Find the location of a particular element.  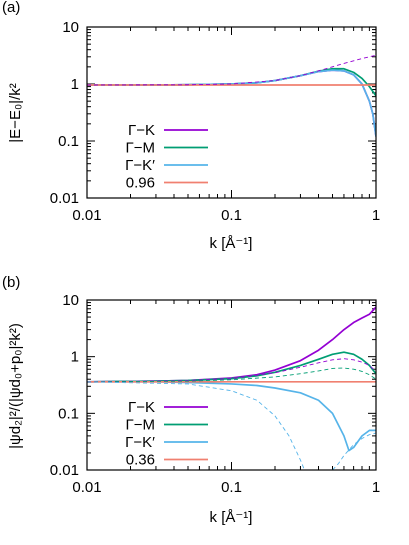

legend-label: 0.36 is located at coordinates (140, 460).